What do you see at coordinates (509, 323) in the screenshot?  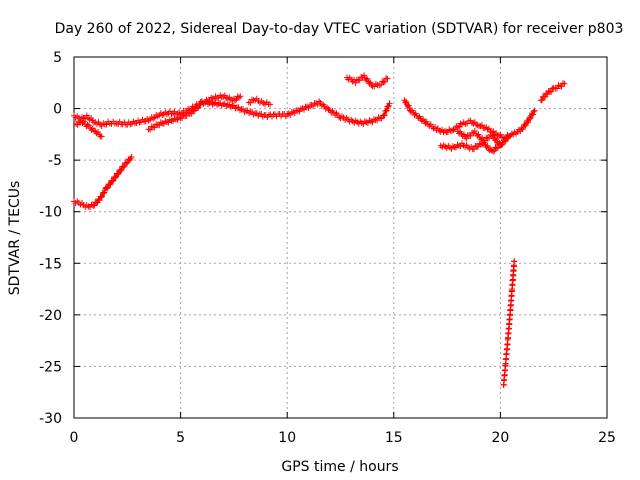 I see `series-track-k` at bounding box center [509, 323].